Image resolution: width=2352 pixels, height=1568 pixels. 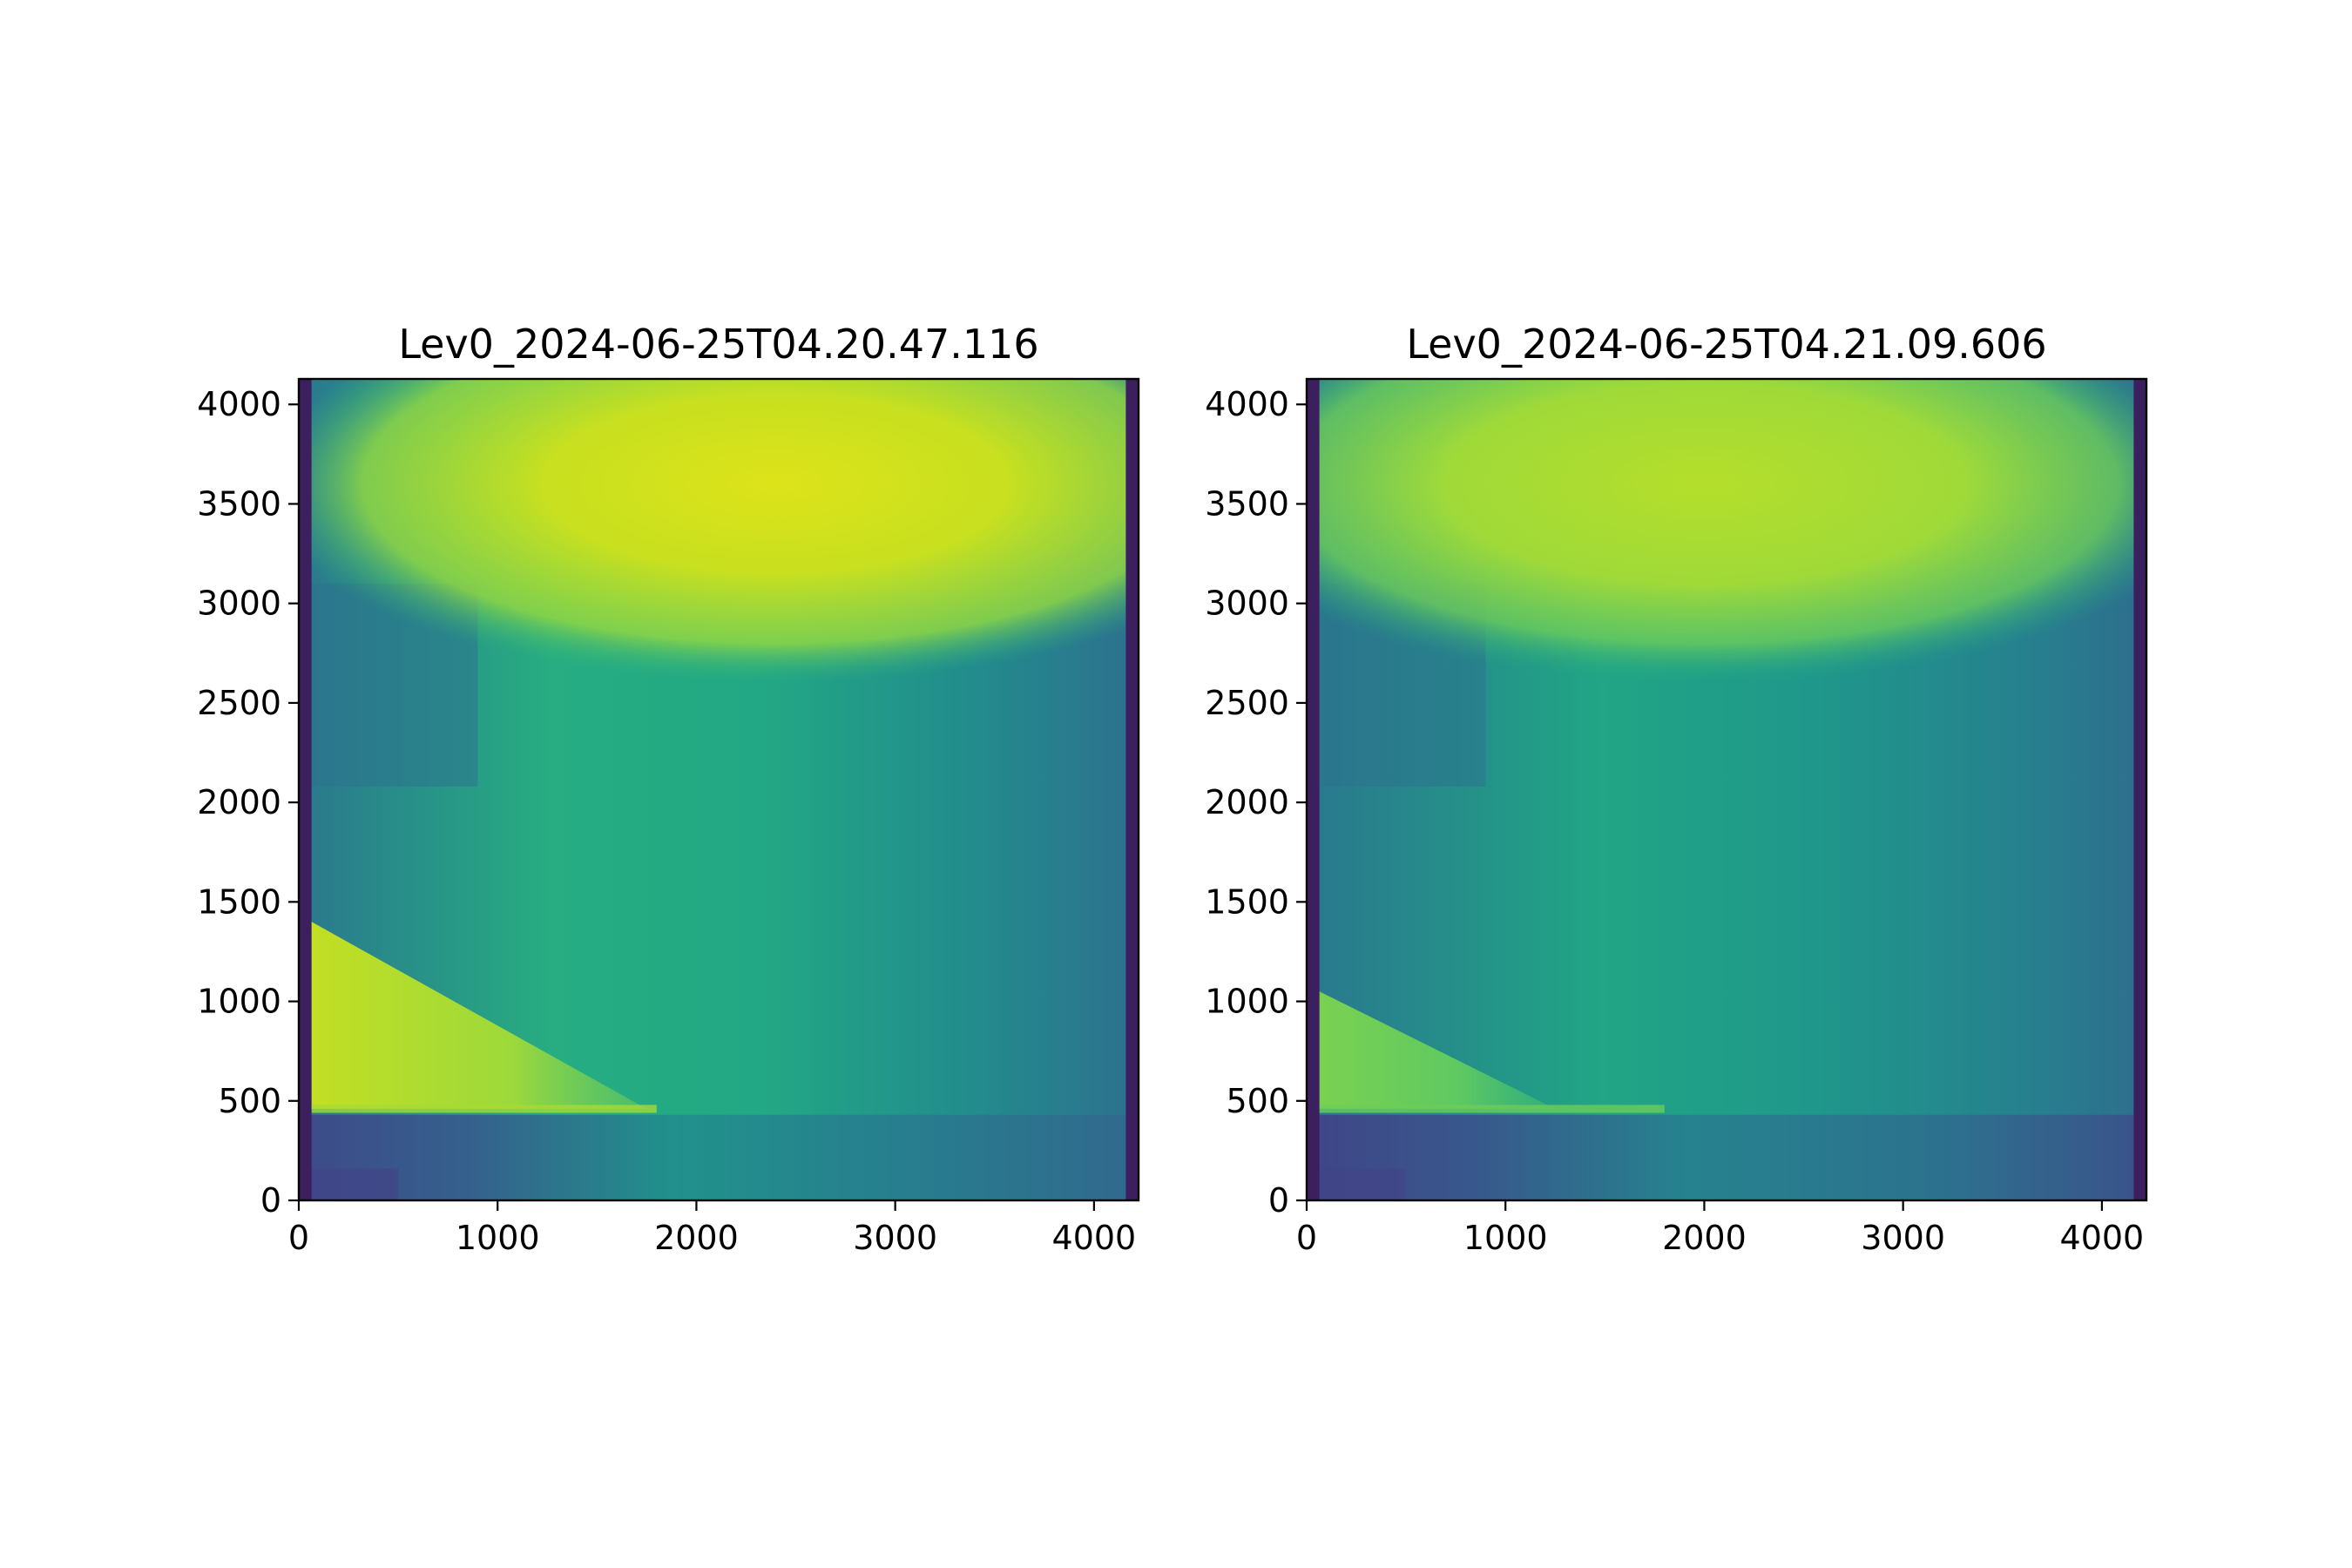 I want to click on chart-title: Lev0_2024-06-25T04.21.09.606, so click(x=1726, y=344).